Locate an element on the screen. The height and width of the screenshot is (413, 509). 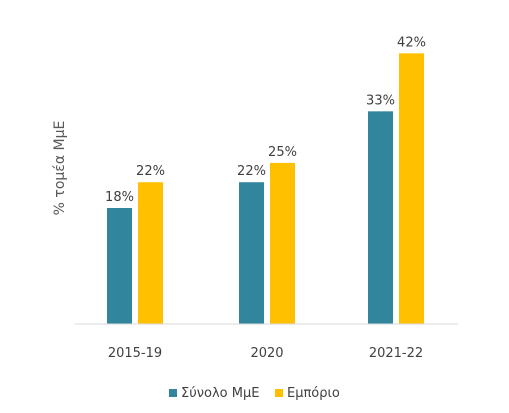
legend-label-series-2: Εμπόριο is located at coordinates (313, 393).